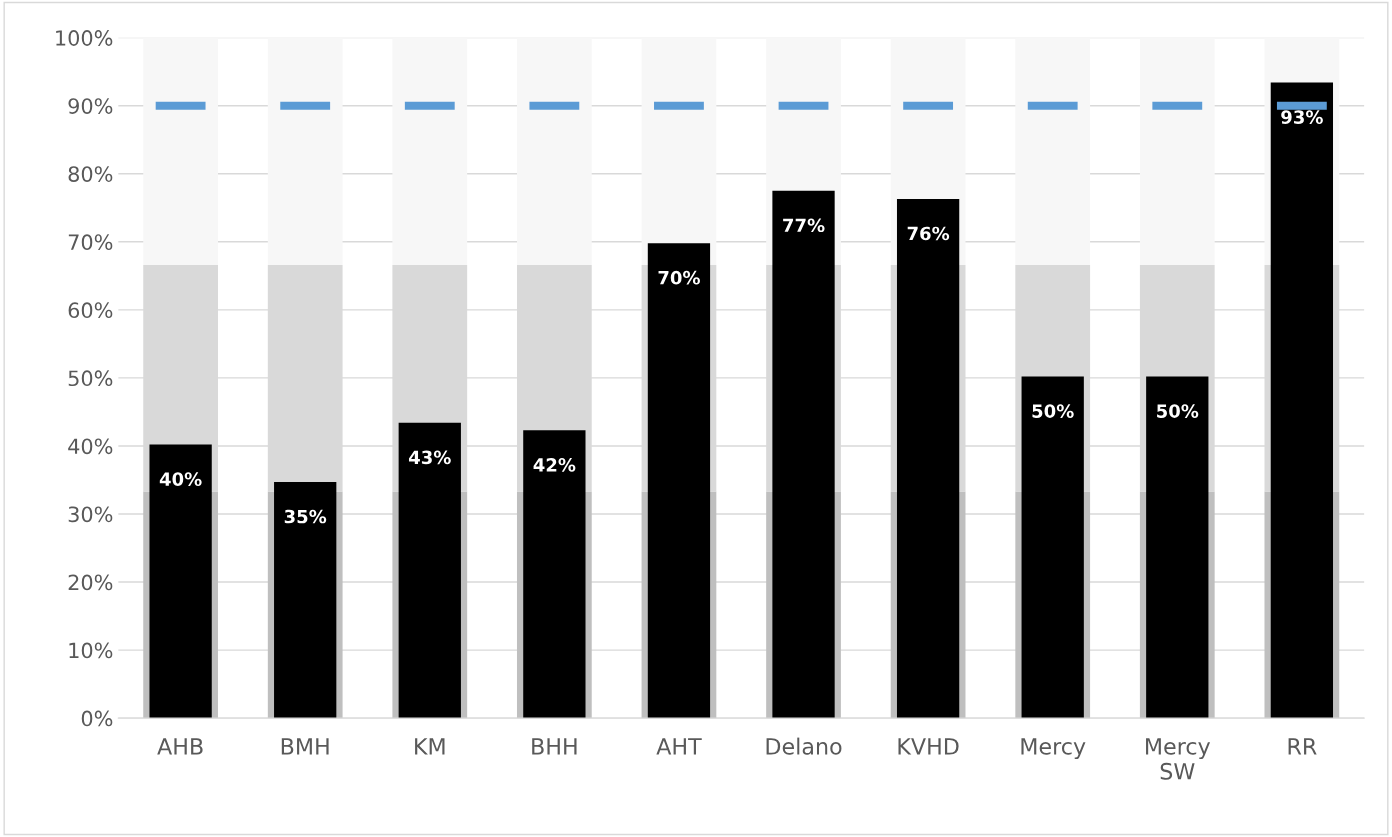 The image size is (1392, 837). What do you see at coordinates (679, 277) in the screenshot?
I see `data-label: 70%` at bounding box center [679, 277].